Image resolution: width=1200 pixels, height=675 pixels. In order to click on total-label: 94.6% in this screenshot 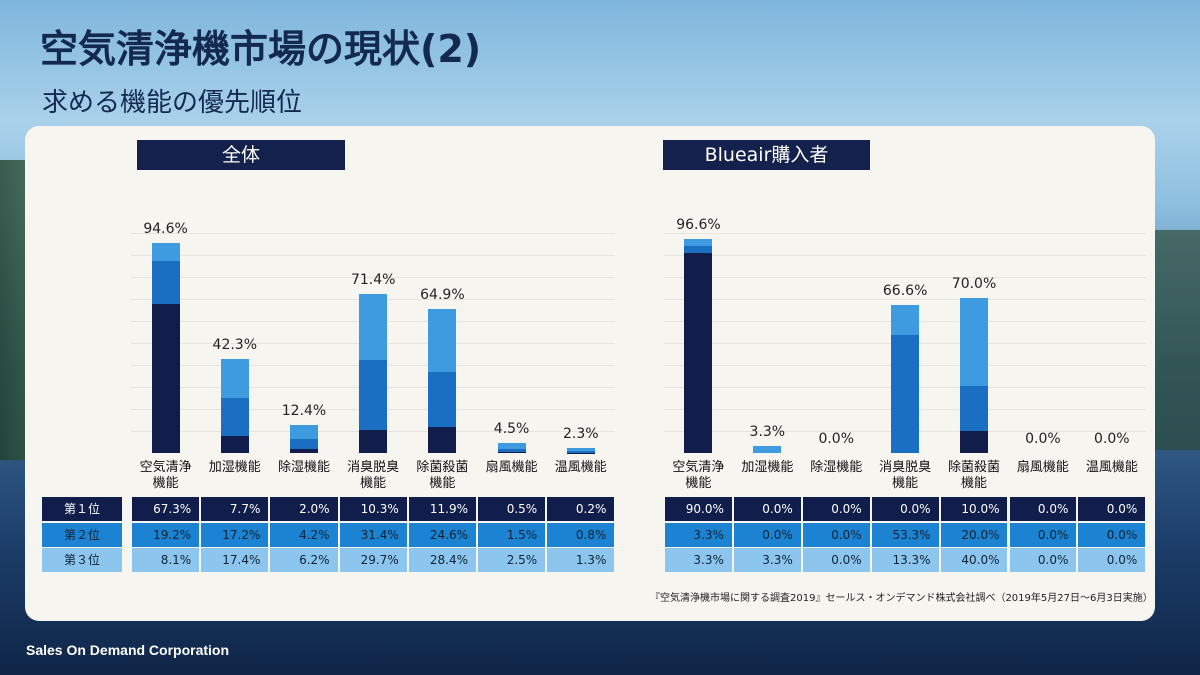, I will do `click(165, 228)`.